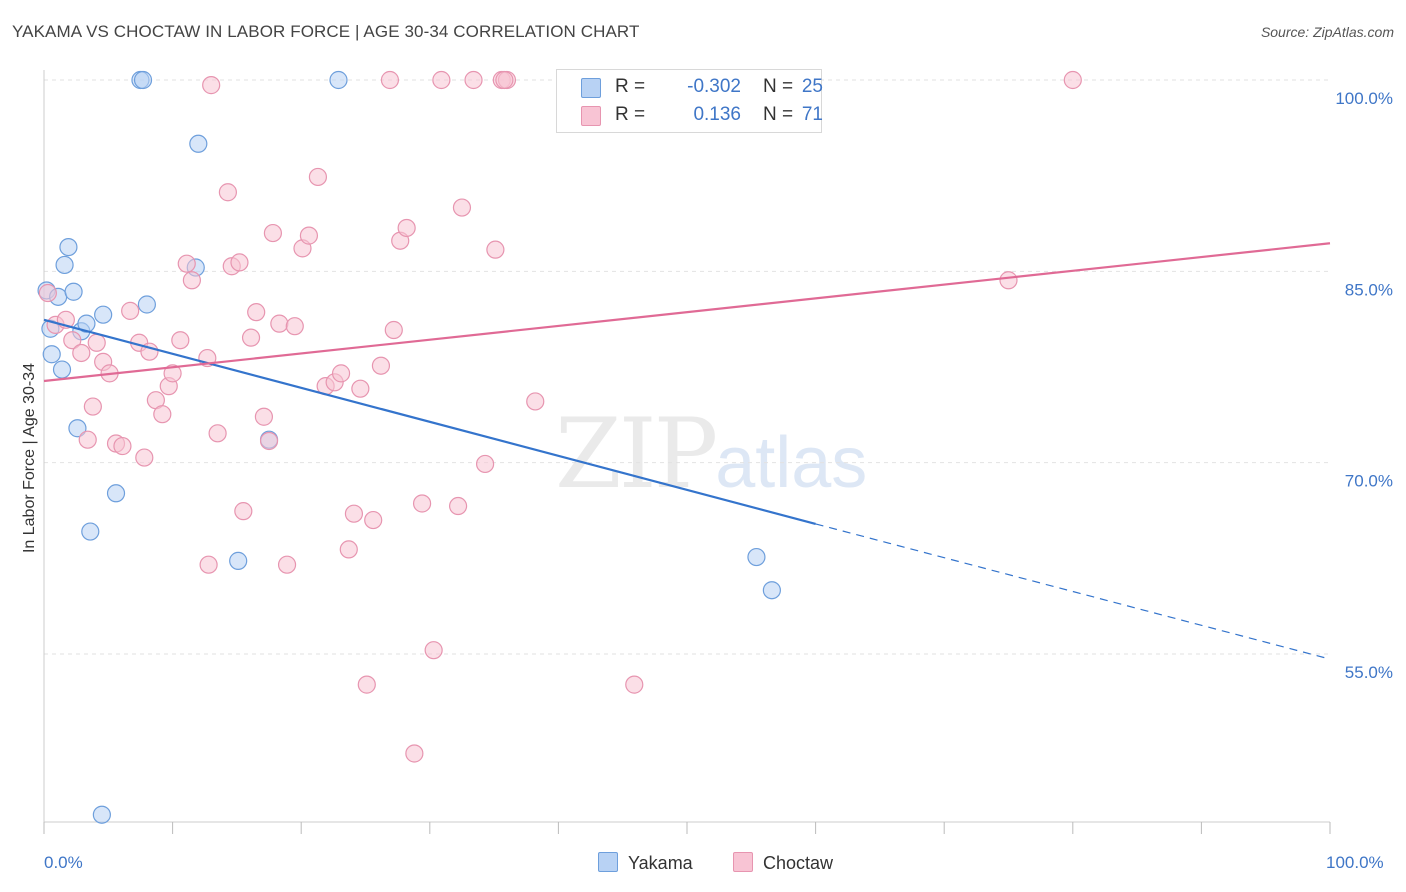 The height and width of the screenshot is (892, 1406). Describe the element at coordinates (1355, 862) in the screenshot. I see `x-tick-label-max: 100.0%` at that location.